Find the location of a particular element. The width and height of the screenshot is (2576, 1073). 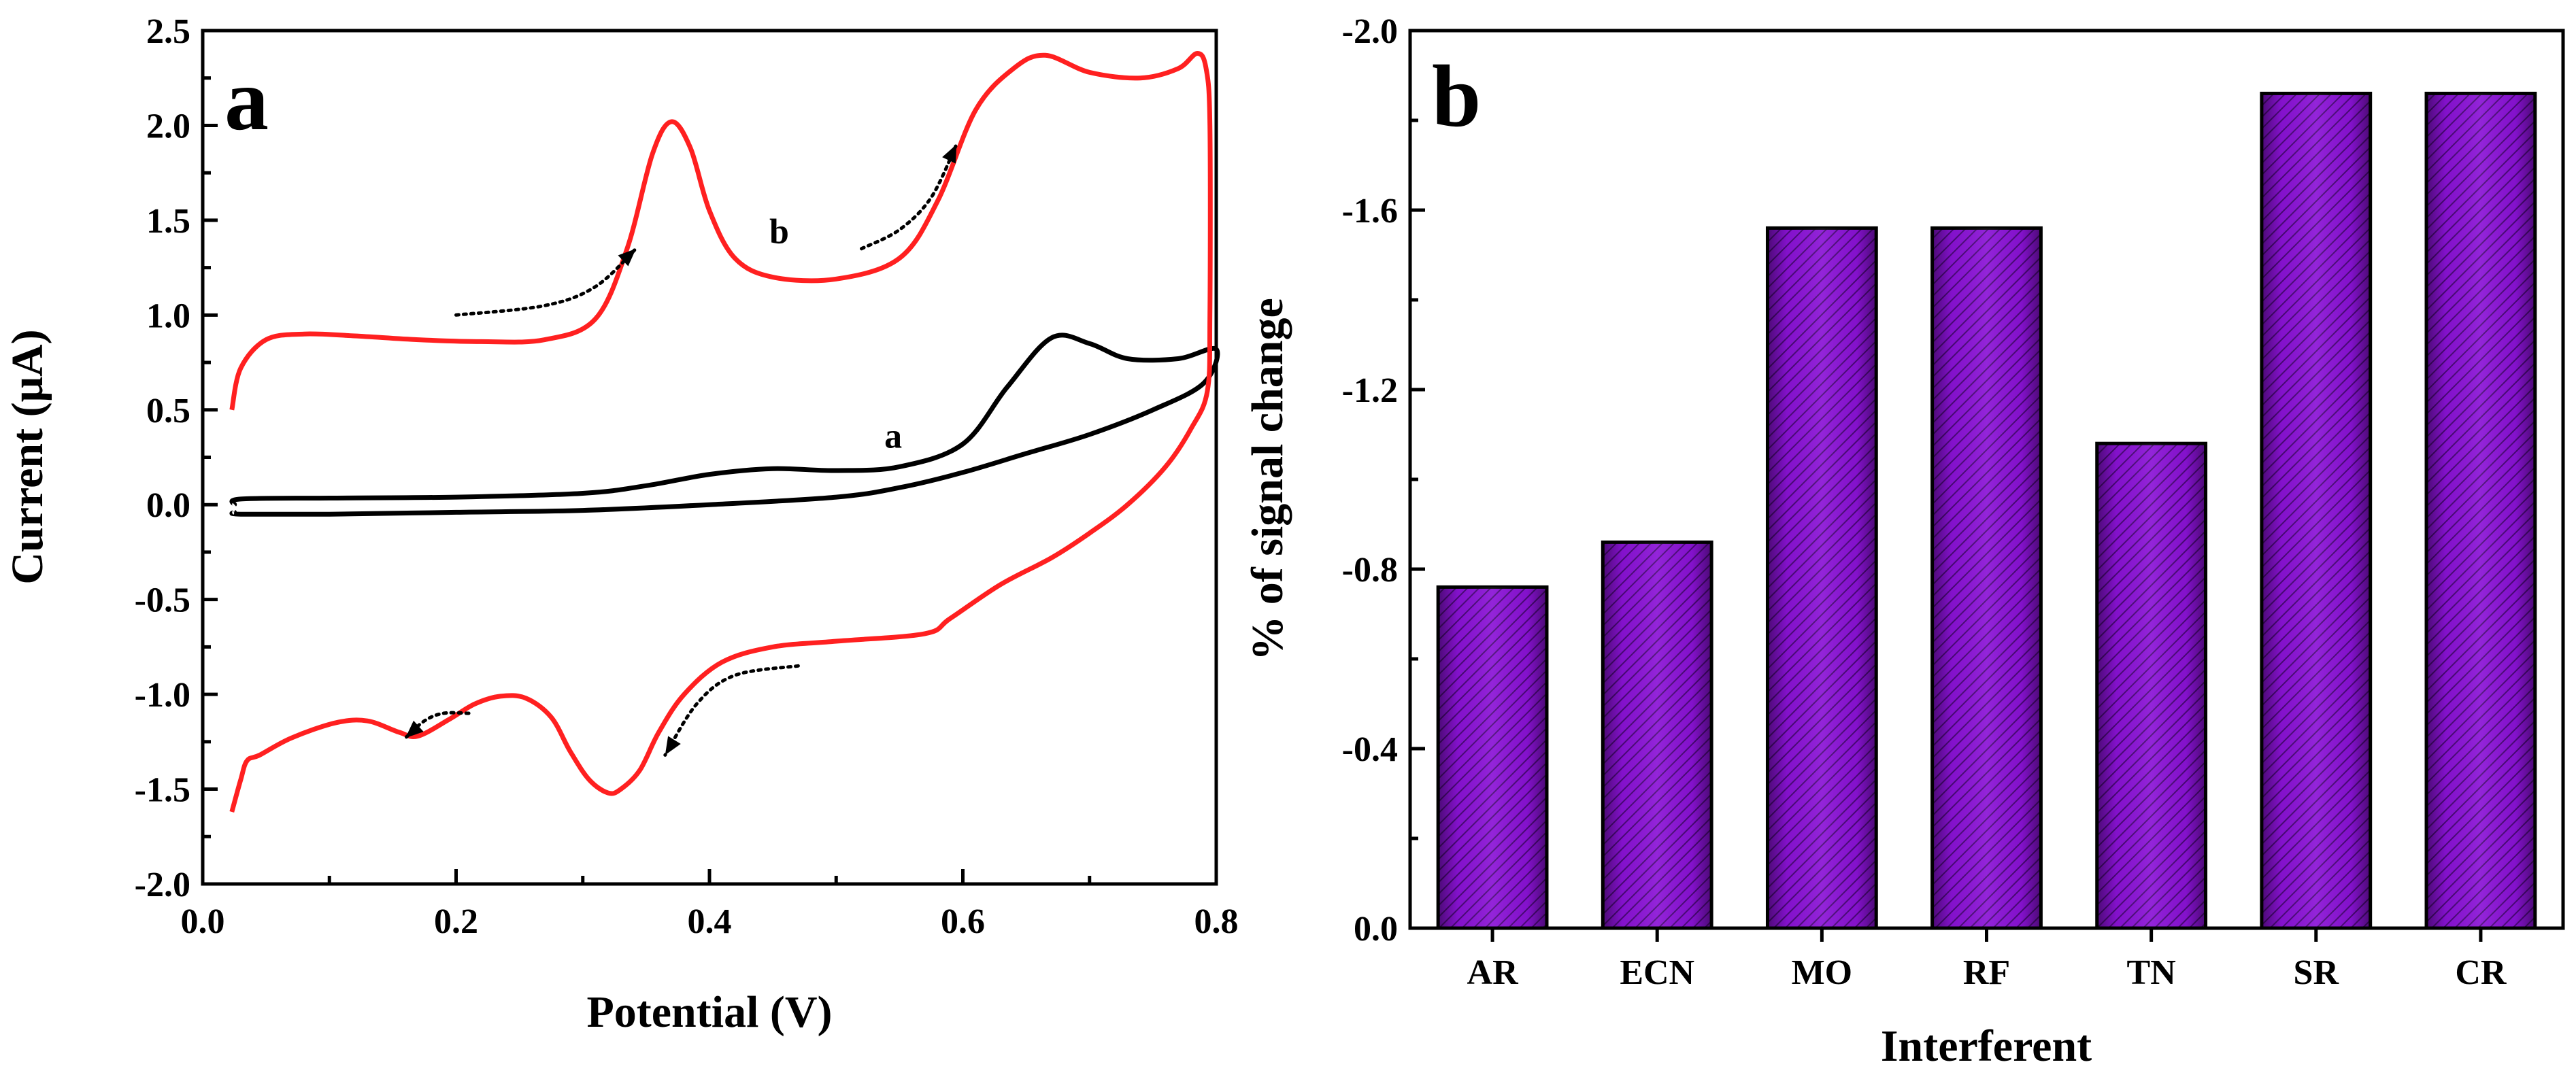

panel-b-y-ticks: 0.0 -0.4 -0.8 -1.2 -1.6 -2.0 is located at coordinates (1383, 480).